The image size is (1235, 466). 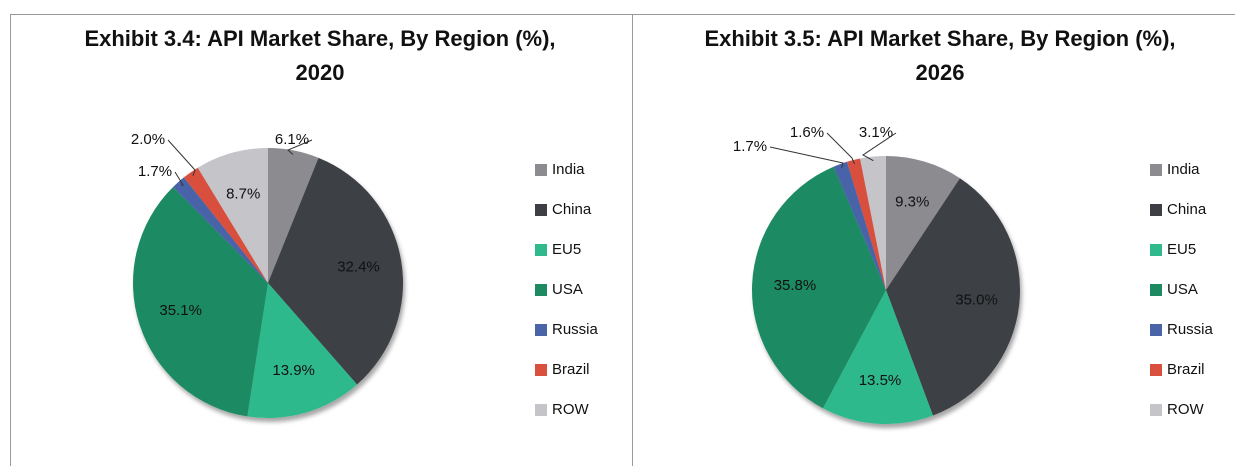 What do you see at coordinates (807, 132) in the screenshot?
I see `data-label: 1.6%` at bounding box center [807, 132].